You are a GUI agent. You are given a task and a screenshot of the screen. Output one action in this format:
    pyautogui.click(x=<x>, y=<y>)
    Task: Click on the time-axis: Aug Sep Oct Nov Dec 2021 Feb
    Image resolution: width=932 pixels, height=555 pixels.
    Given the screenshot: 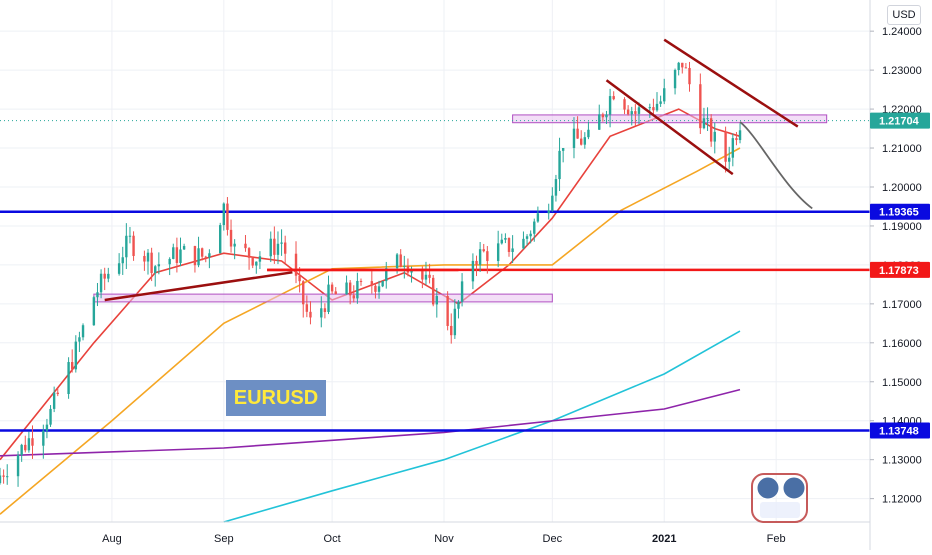 What is the action you would take?
    pyautogui.click(x=435, y=533)
    